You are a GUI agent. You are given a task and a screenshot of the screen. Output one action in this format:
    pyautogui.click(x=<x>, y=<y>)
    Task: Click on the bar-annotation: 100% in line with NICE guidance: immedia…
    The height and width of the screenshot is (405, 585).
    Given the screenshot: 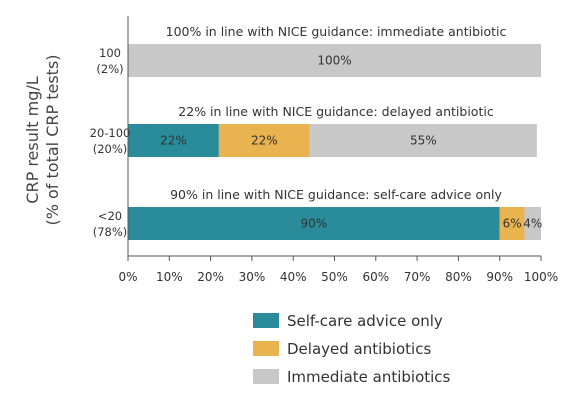 What is the action you would take?
    pyautogui.click(x=336, y=31)
    